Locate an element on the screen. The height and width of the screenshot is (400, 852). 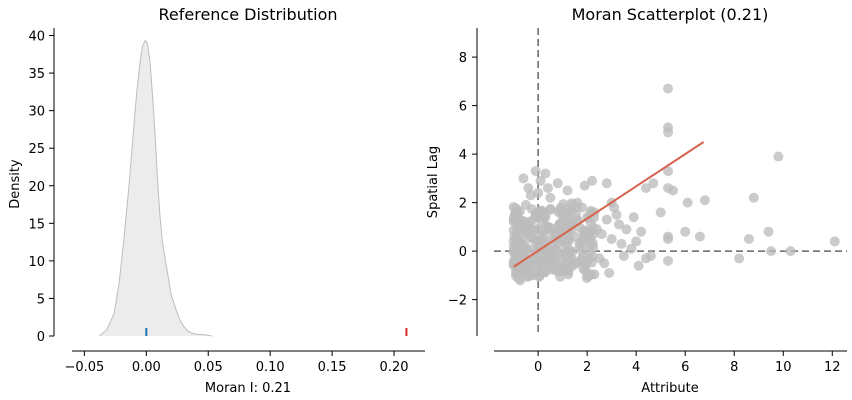
y-tick-label: 15 is located at coordinates (36, 224).